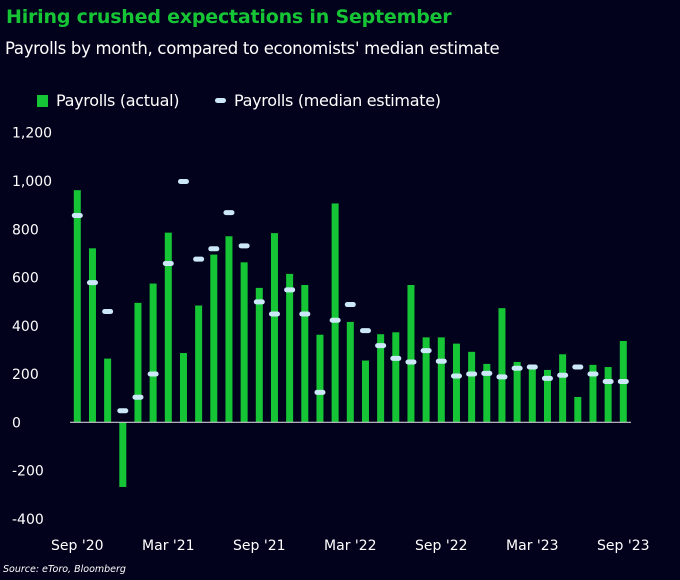  Describe the element at coordinates (25, 279) in the screenshot. I see `y-tick-label: 600` at that location.